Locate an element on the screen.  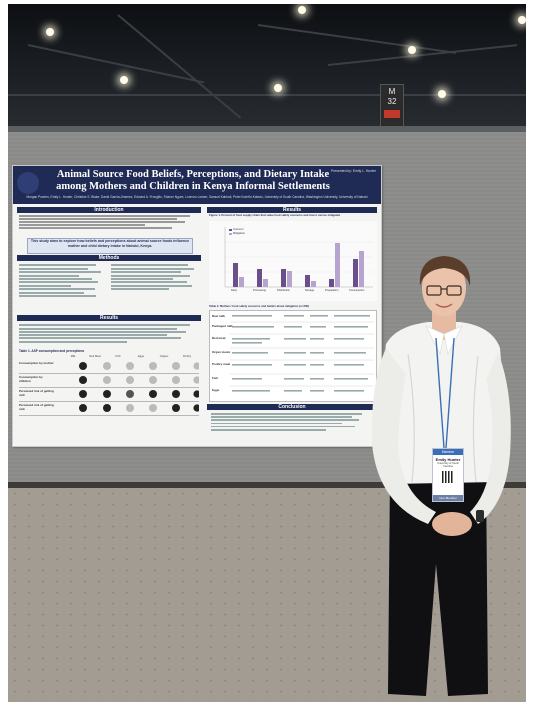
table1-row-label: Consumption by mother is located at coordinates (36, 363).